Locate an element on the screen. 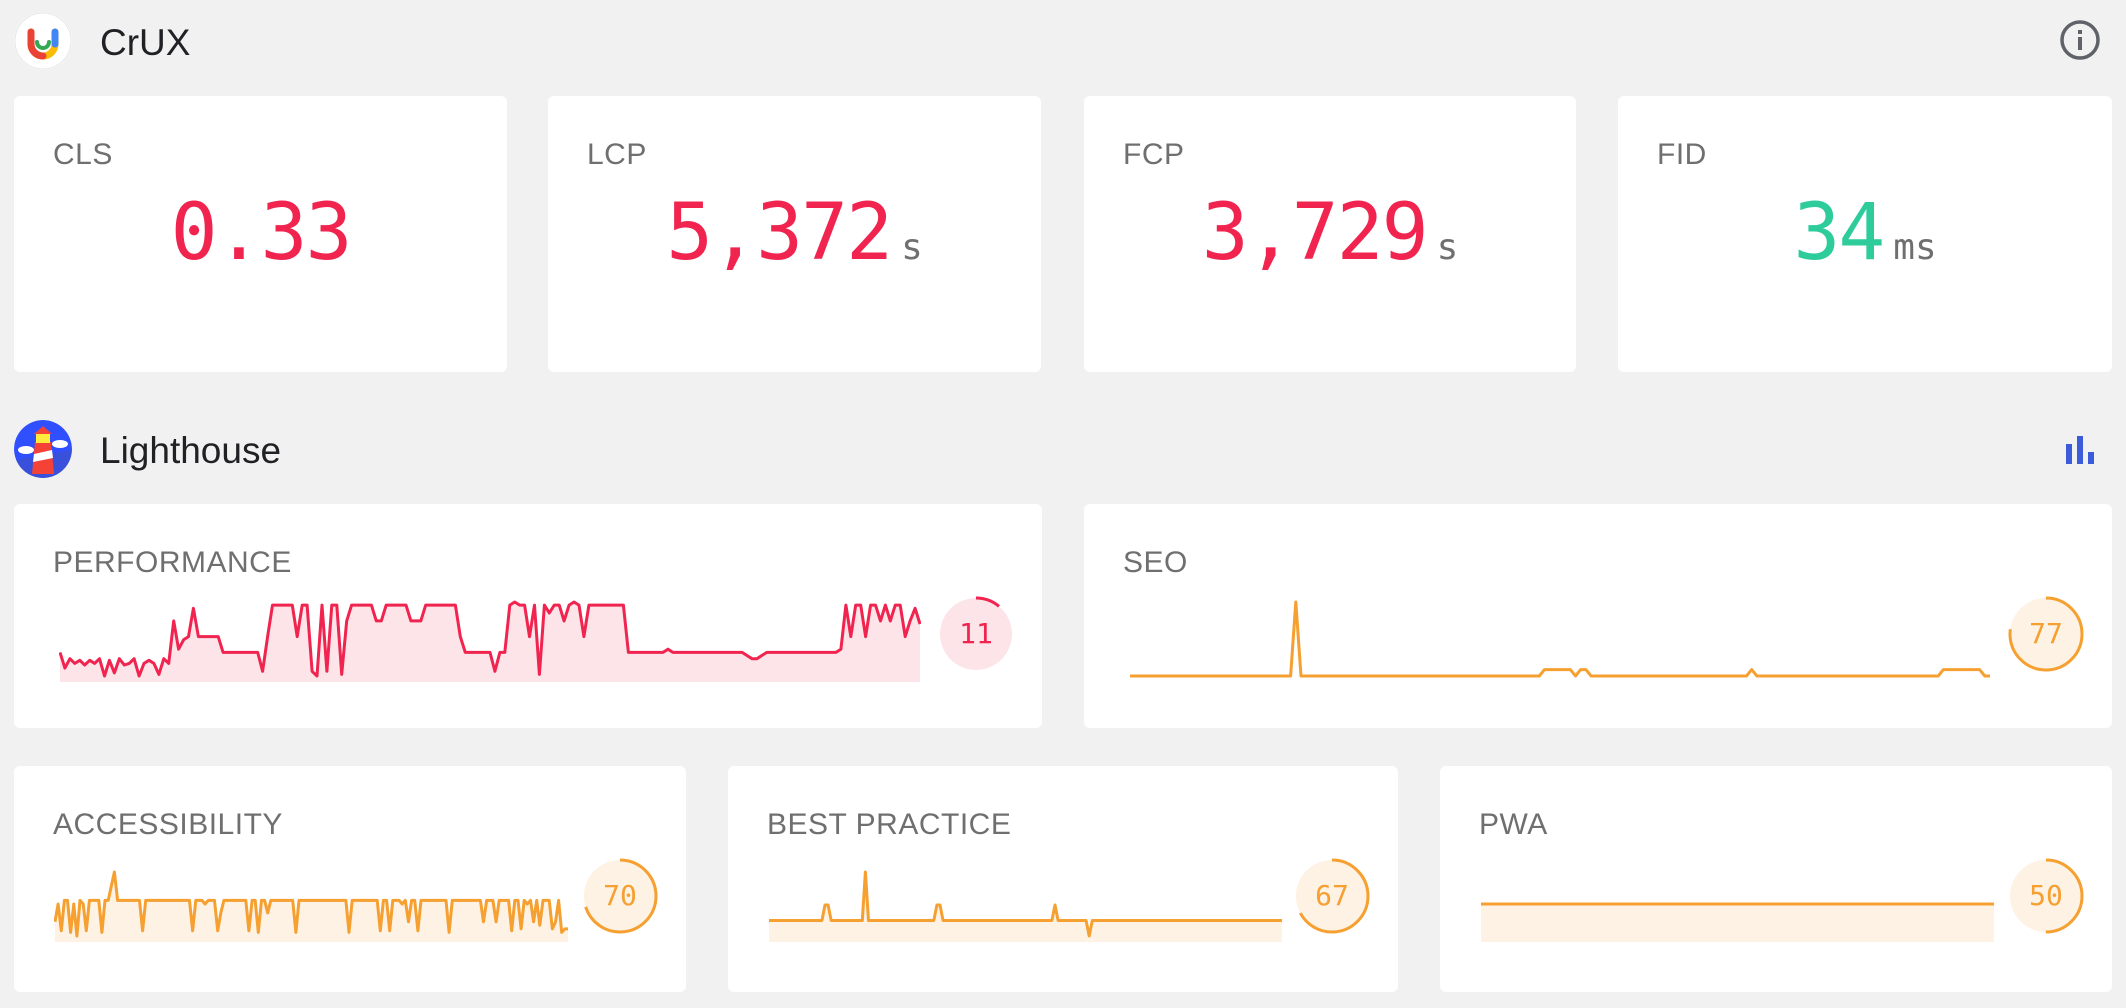 The image size is (2126, 1008). lighthouse-card-accessibility: ACCESSIBILITY 70 is located at coordinates (350, 879).